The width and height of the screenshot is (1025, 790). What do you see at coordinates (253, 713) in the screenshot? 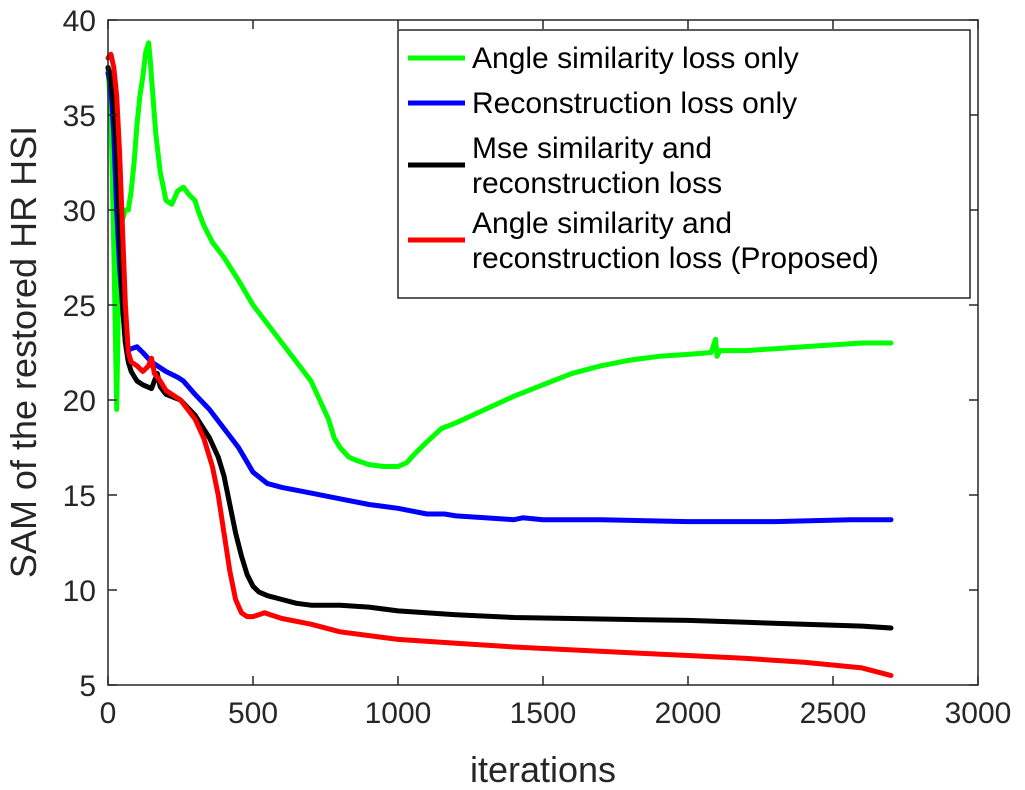
I see `x-tick-label: 500` at bounding box center [253, 713].